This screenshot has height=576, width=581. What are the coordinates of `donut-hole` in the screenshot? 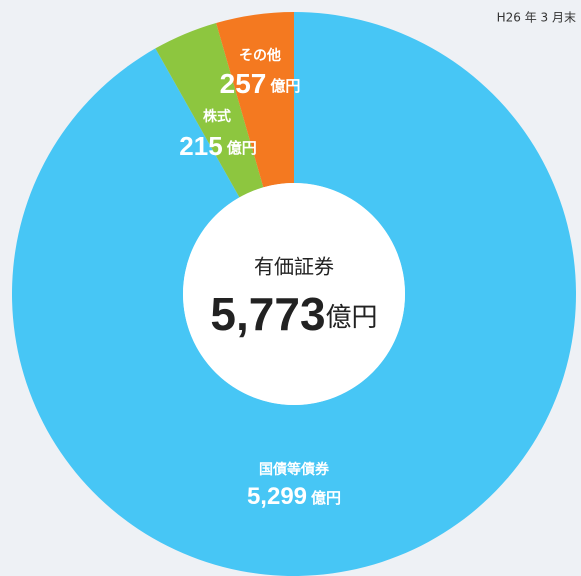 It's located at (294, 294).